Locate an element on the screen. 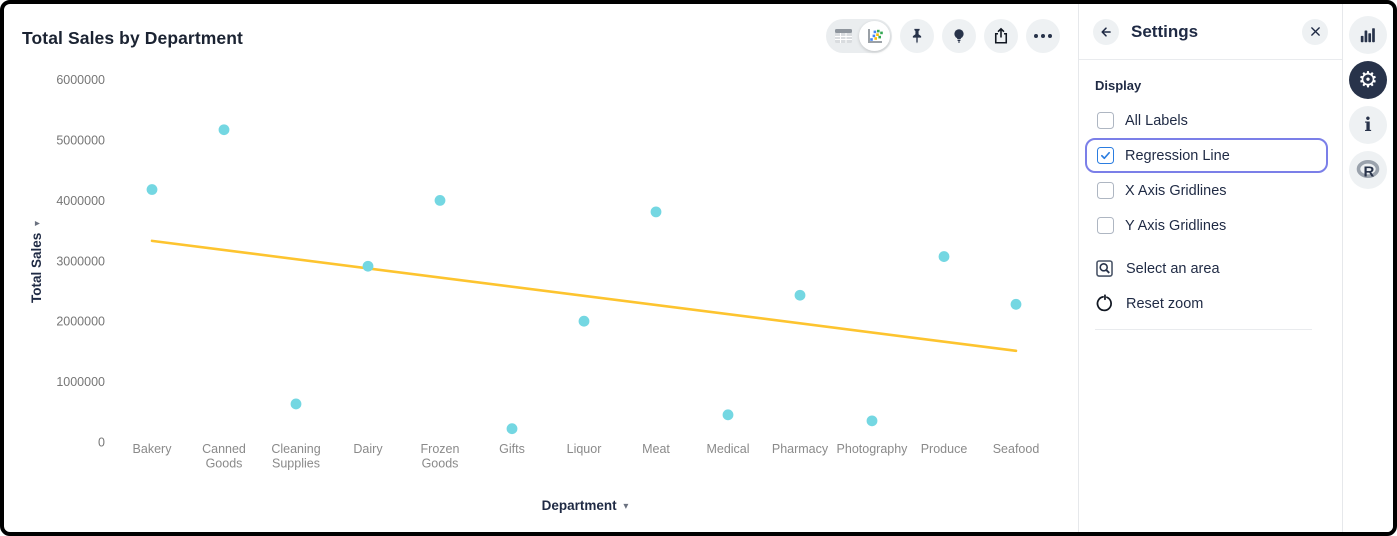 The image size is (1397, 536). r-logo-icon: R is located at coordinates (1368, 170).